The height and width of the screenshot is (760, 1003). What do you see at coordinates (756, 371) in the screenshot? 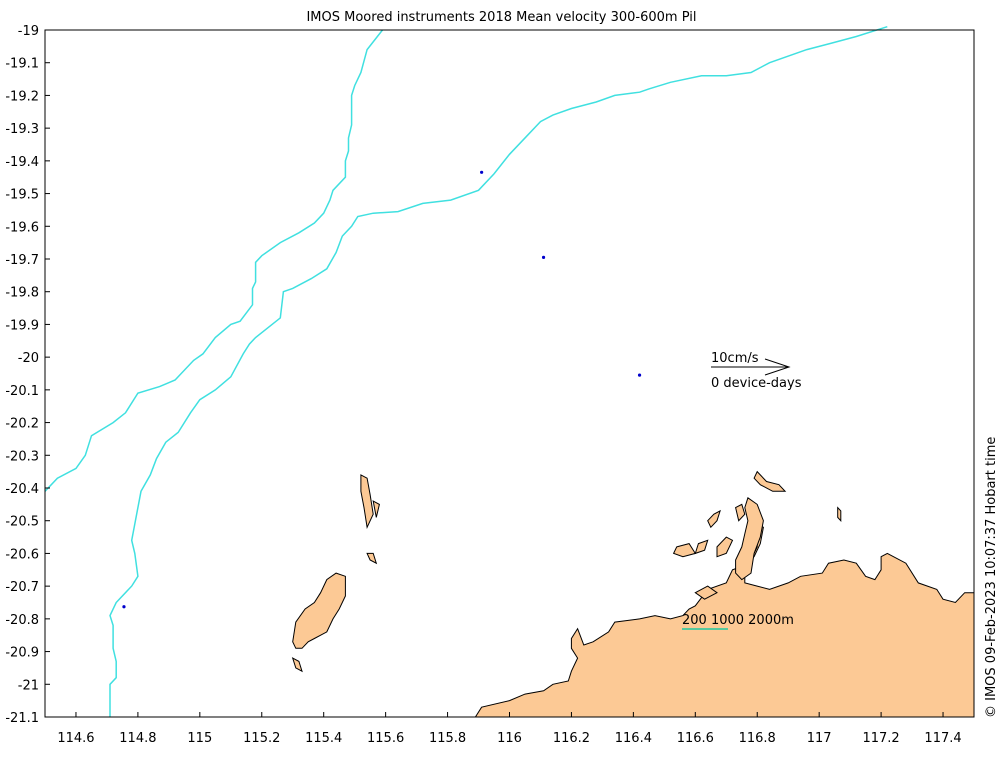
I see `speed-legend: 10cm/s 0 device-days` at bounding box center [756, 371].